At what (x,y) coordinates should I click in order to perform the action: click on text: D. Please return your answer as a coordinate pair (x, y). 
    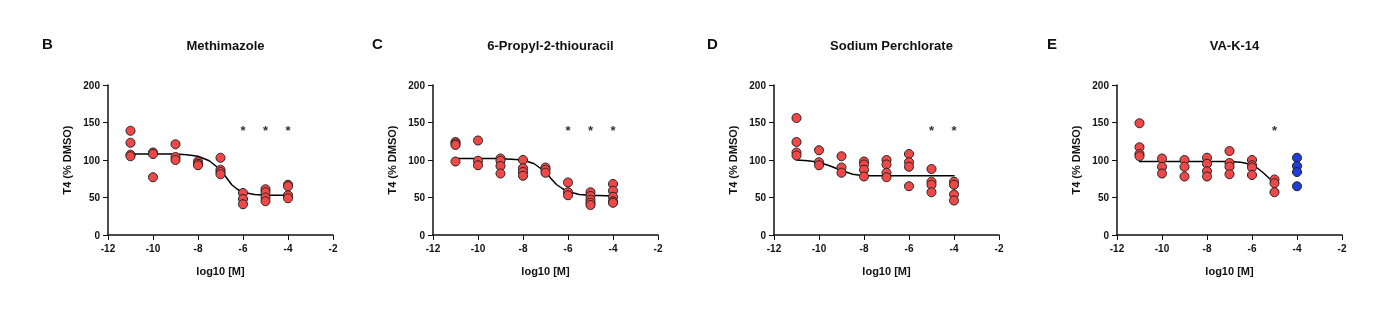
    Looking at the image, I should click on (712, 43).